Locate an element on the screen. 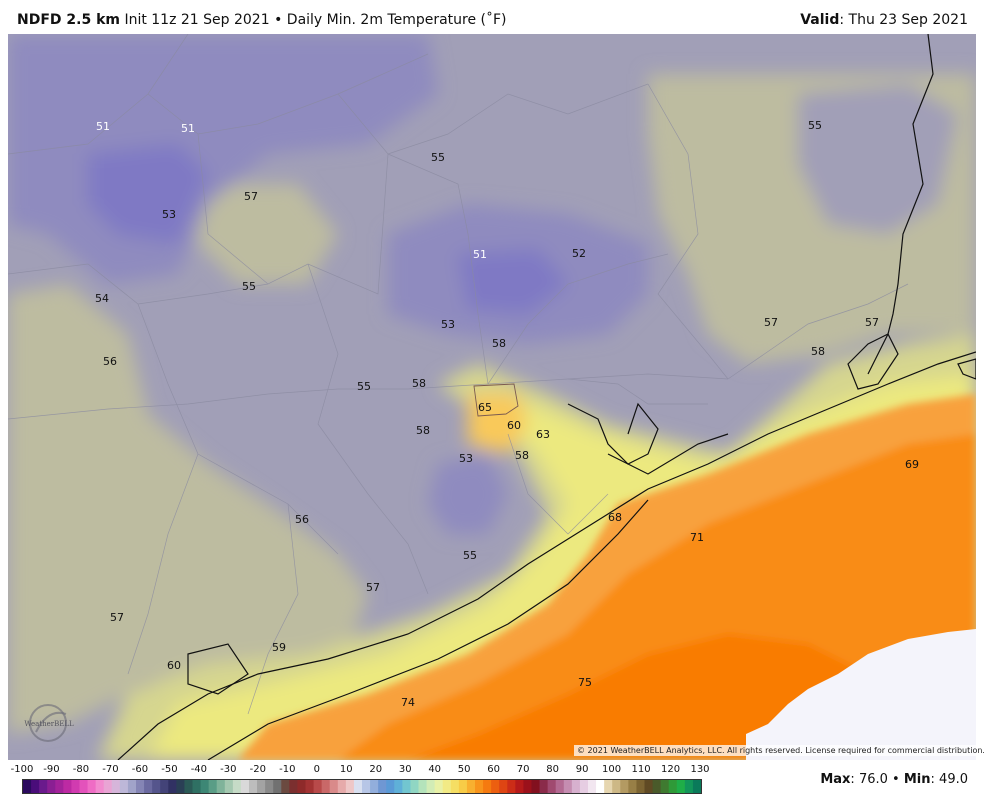 The image size is (984, 808). color-scale-bar is located at coordinates (362, 786).